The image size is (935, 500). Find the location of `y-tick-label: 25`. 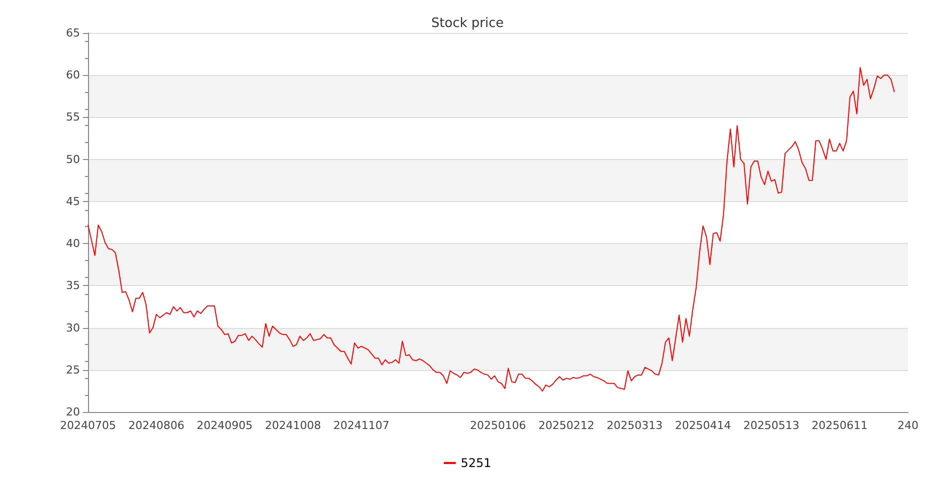

y-tick-label: 25 is located at coordinates (73, 369).